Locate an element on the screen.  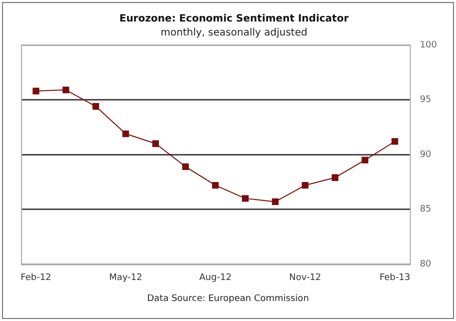
source-note: Data Source: European Commission is located at coordinates (228, 299).